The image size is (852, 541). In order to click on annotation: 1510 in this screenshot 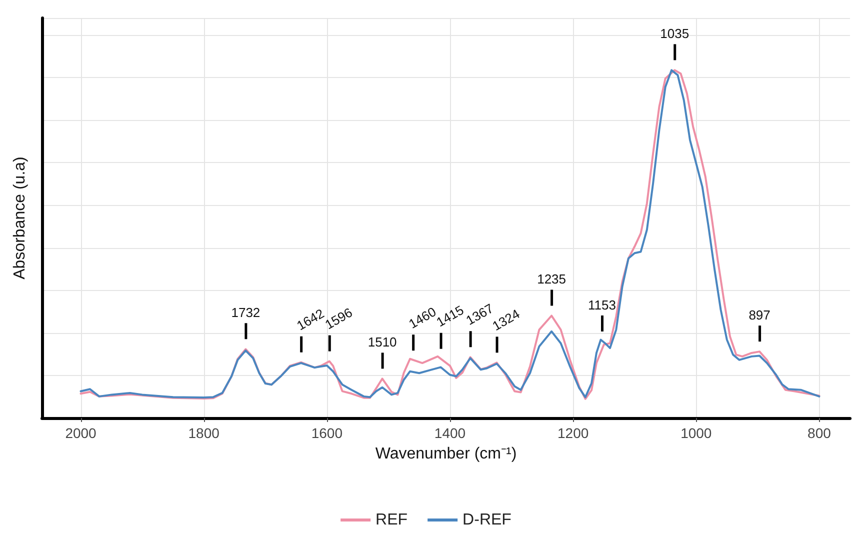, I will do `click(382, 342)`.